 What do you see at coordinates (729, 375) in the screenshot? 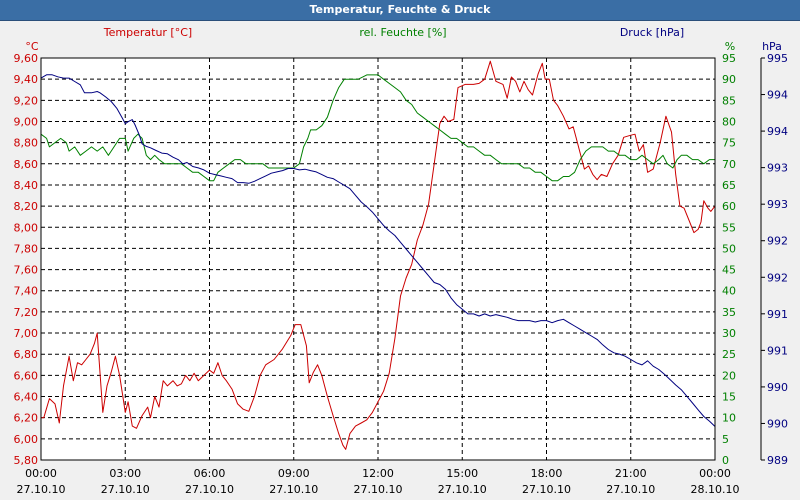
I see `humidity-tick-label: 20` at bounding box center [729, 375].